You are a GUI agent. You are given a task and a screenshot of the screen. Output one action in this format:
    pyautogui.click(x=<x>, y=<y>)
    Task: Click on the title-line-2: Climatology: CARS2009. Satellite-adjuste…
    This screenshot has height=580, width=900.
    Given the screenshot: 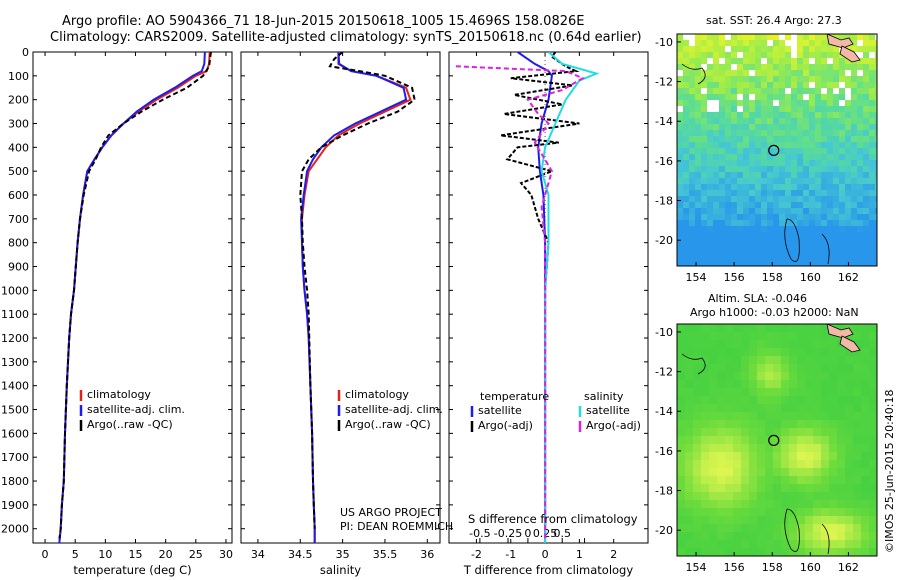 What is the action you would take?
    pyautogui.click(x=346, y=37)
    